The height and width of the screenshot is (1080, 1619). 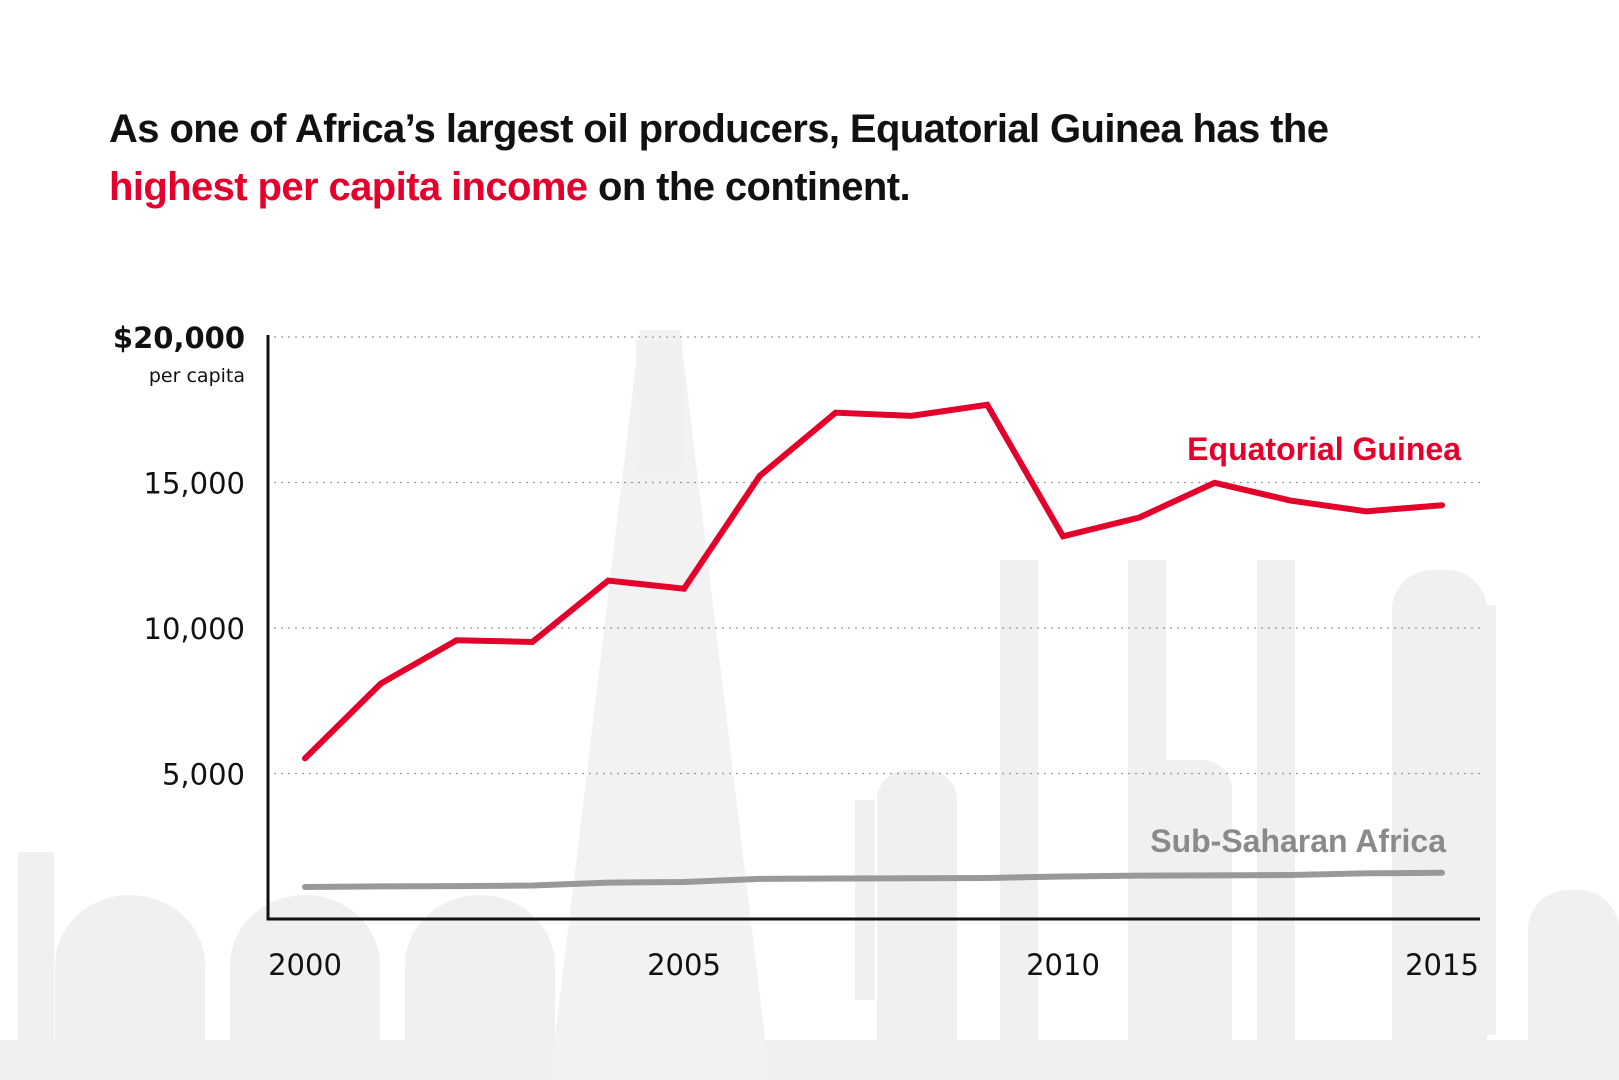 What do you see at coordinates (179, 338) in the screenshot?
I see `y-tick-label: $20,000` at bounding box center [179, 338].